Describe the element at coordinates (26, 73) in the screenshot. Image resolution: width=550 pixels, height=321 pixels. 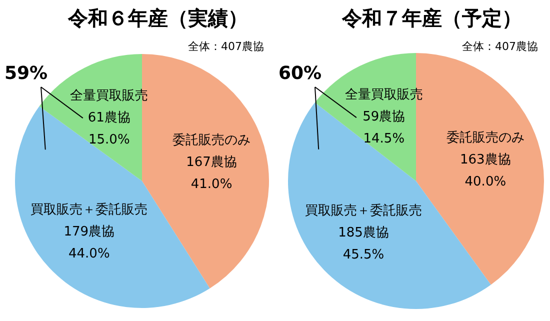
I see `text: 59%` at that location.